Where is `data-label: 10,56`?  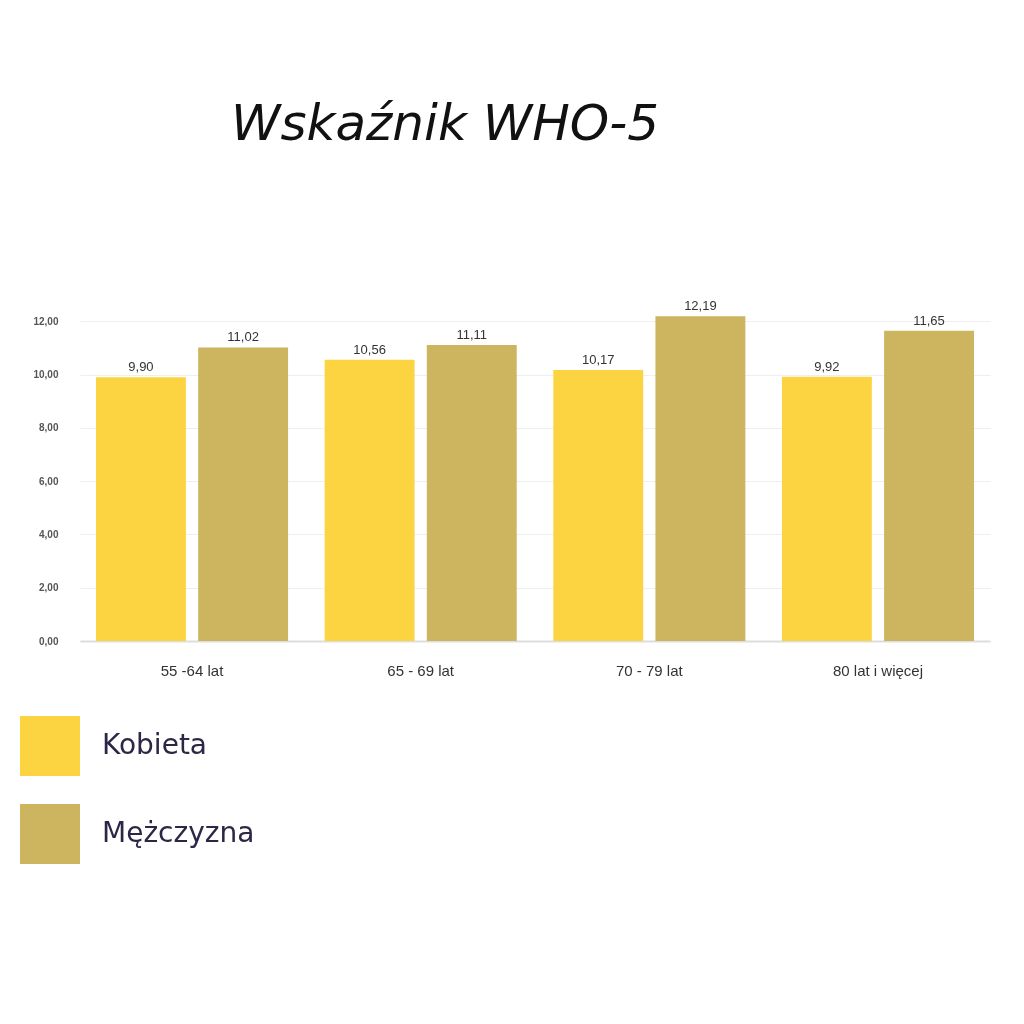 data-label: 10,56 is located at coordinates (369, 349).